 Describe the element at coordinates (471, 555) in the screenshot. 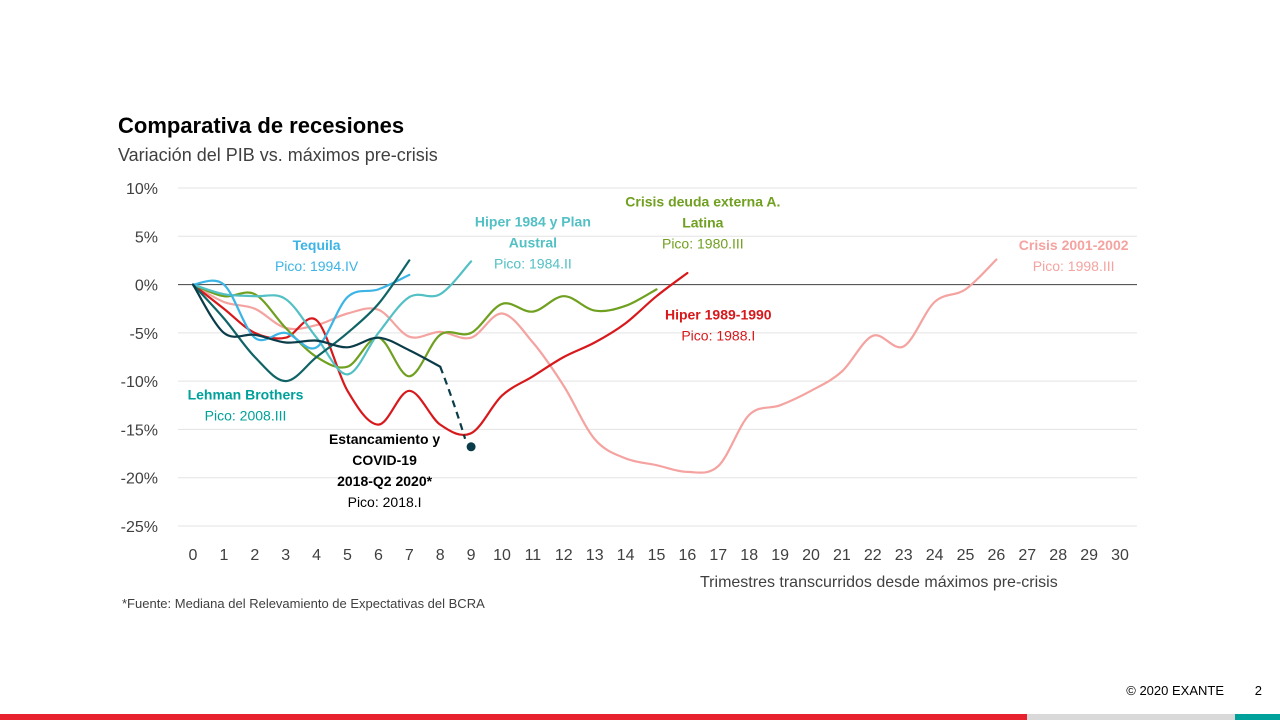

I see `x-tick-label: 9` at that location.